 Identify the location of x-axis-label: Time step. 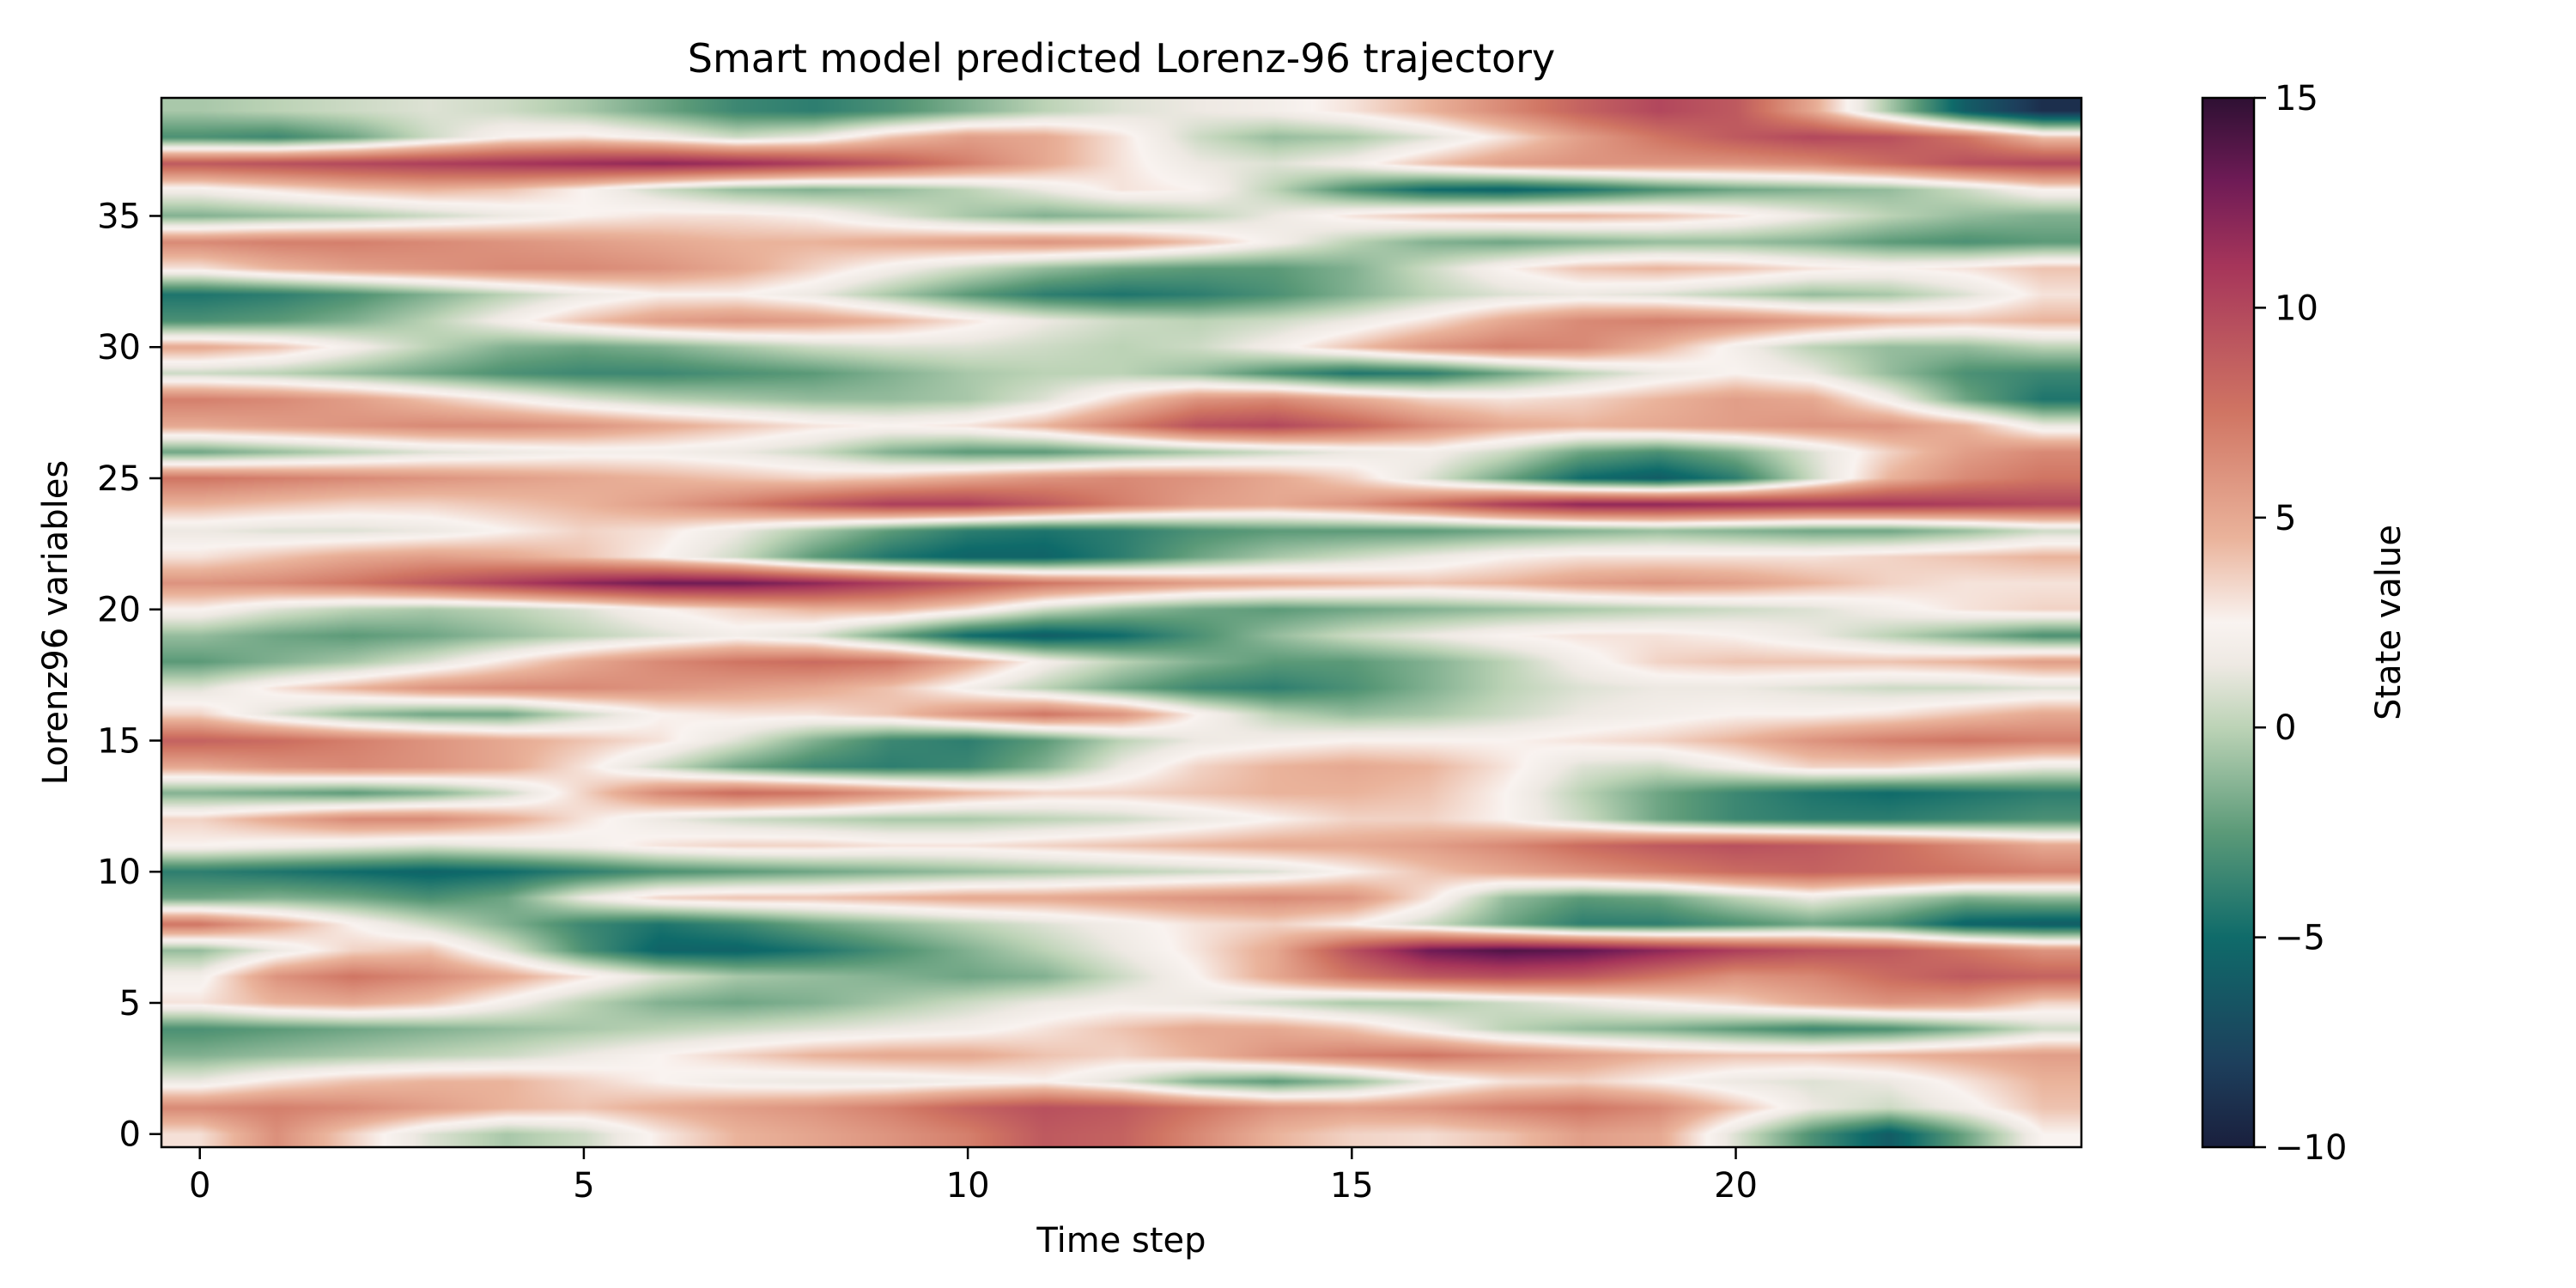
(1121, 1241).